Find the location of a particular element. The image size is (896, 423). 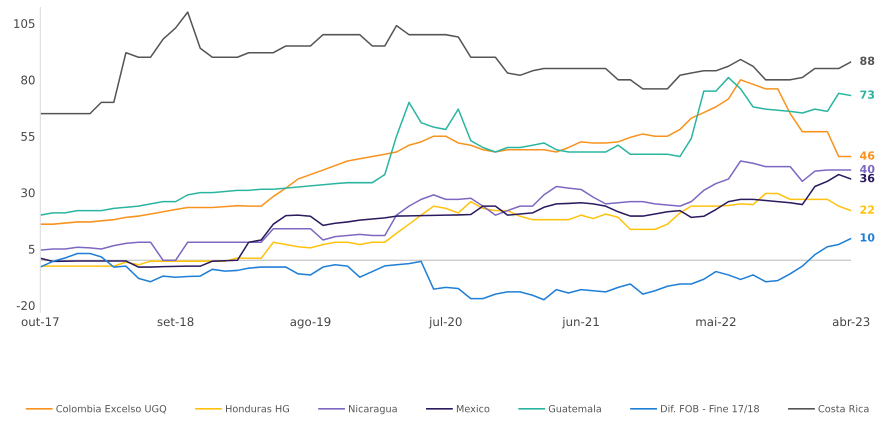

x-tick-label: ago-19 is located at coordinates (310, 322).